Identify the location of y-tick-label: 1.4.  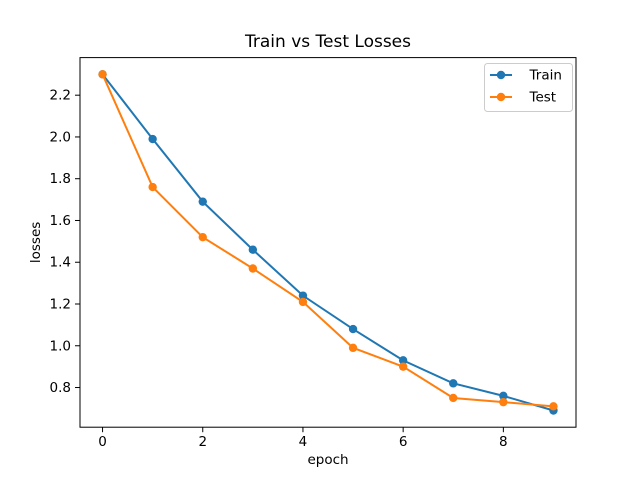
(60, 263).